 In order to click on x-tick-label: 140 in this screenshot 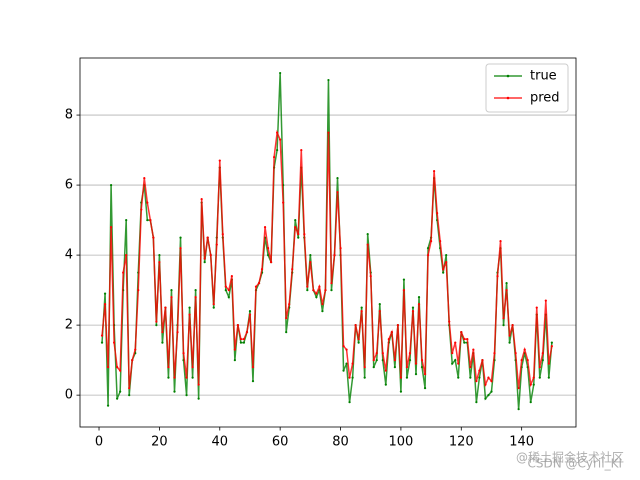, I will do `click(521, 442)`.